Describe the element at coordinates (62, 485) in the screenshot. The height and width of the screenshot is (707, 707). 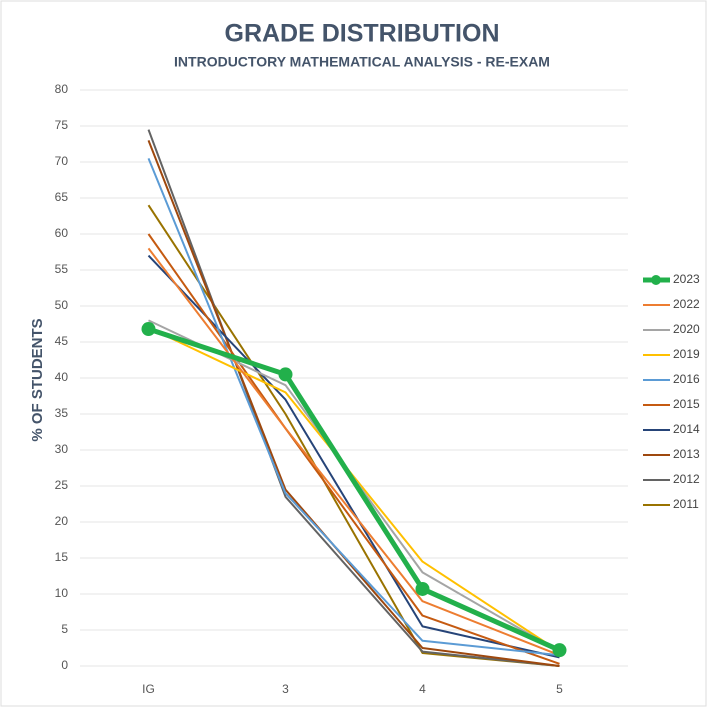
I see `y-tick-label: 25` at that location.